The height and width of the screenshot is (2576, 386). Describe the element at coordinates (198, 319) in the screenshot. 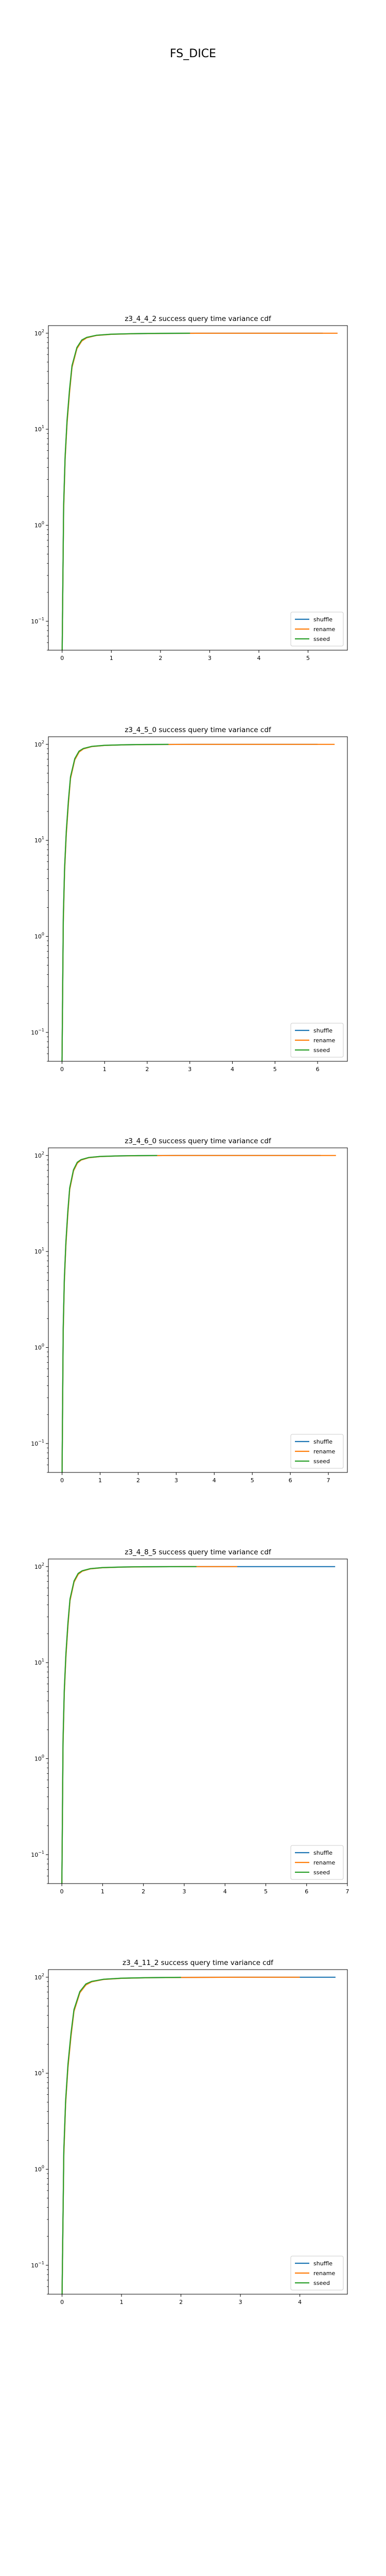

I see `chart-title: z3_4_4_2 success query time variance cdf` at that location.